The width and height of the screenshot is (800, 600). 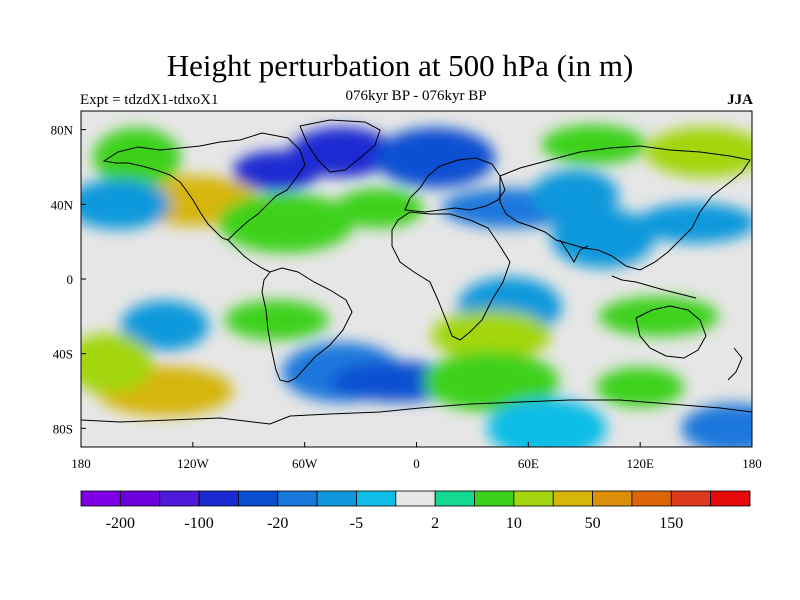 What do you see at coordinates (574, 251) in the screenshot?
I see `coastline-india` at bounding box center [574, 251].